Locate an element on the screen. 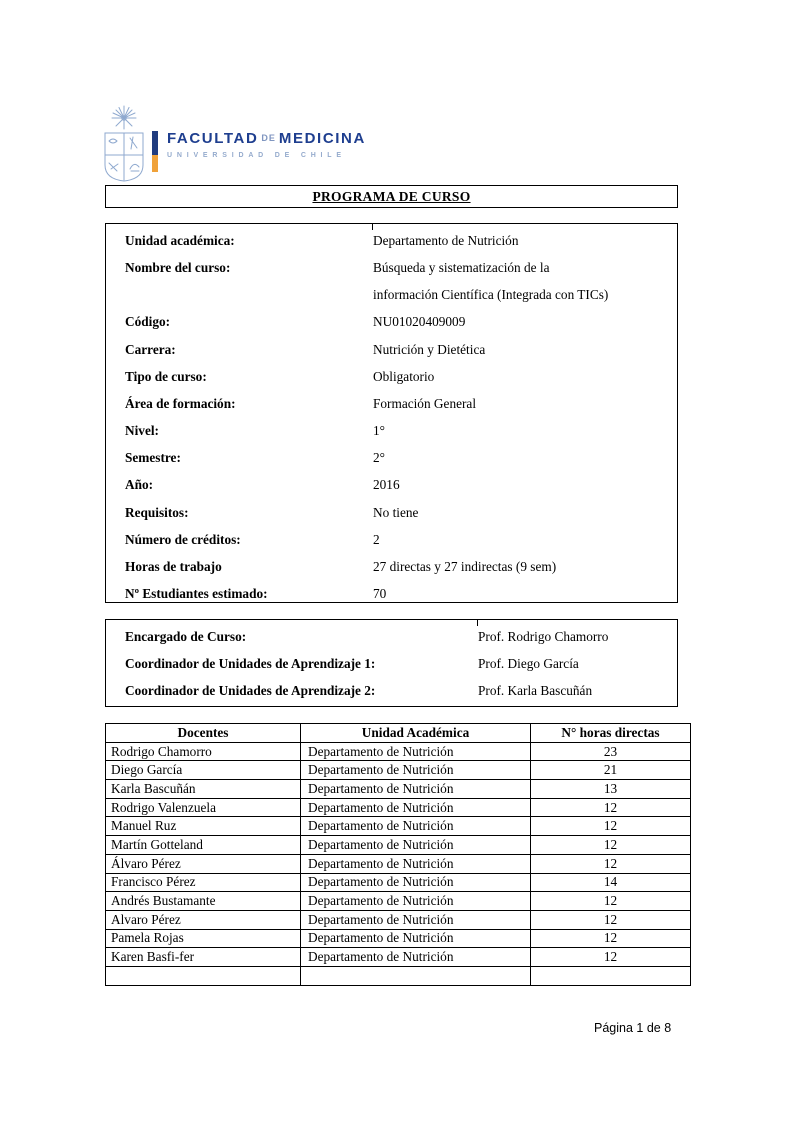 The width and height of the screenshot is (800, 1132). info-value: 27 directas y 27 indirectas (9 sem) is located at coordinates (465, 566).